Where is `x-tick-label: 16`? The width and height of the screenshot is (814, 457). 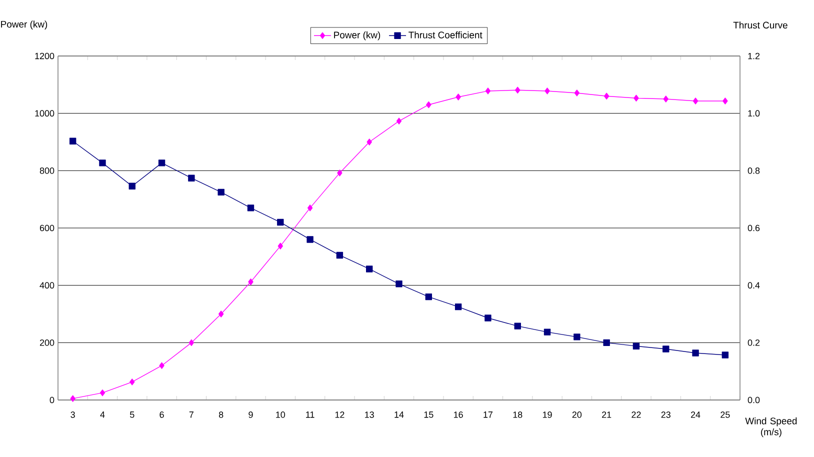 x-tick-label: 16 is located at coordinates (458, 415).